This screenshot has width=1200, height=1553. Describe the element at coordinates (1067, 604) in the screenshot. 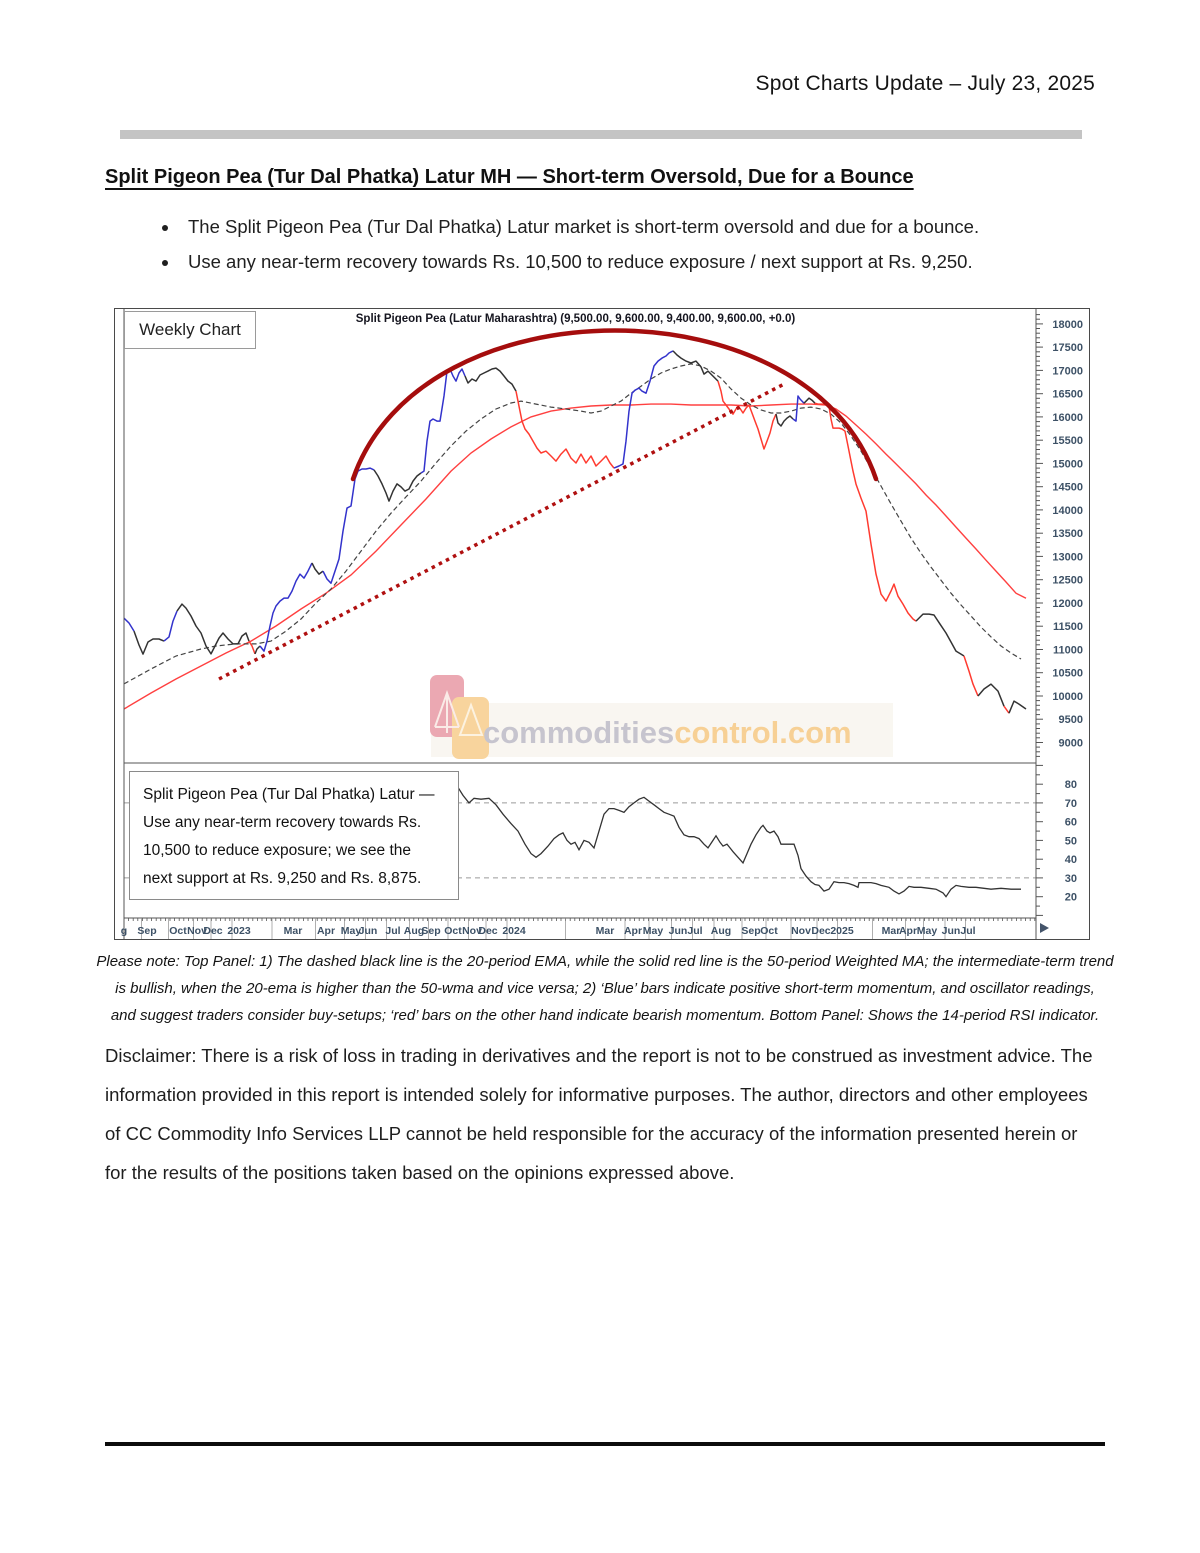

I see `svg-text: 12000` at that location.